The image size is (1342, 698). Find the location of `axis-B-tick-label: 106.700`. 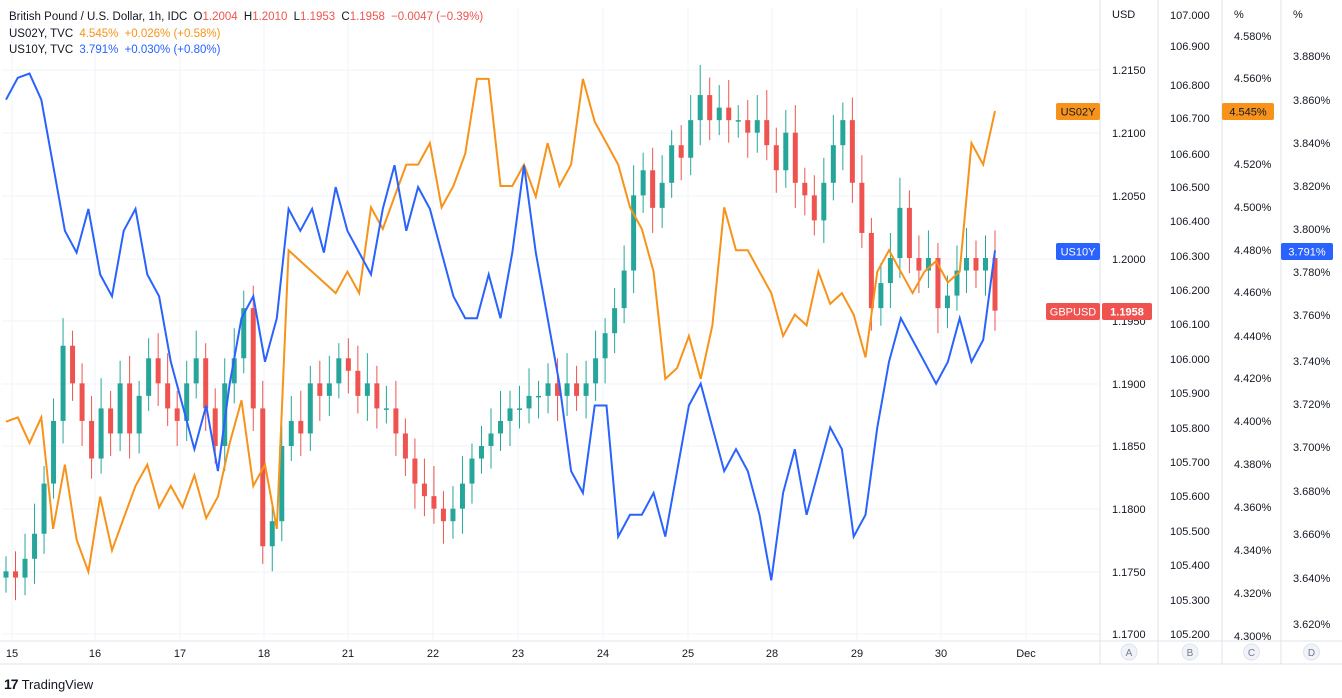

axis-B-tick-label: 106.700 is located at coordinates (1190, 119).